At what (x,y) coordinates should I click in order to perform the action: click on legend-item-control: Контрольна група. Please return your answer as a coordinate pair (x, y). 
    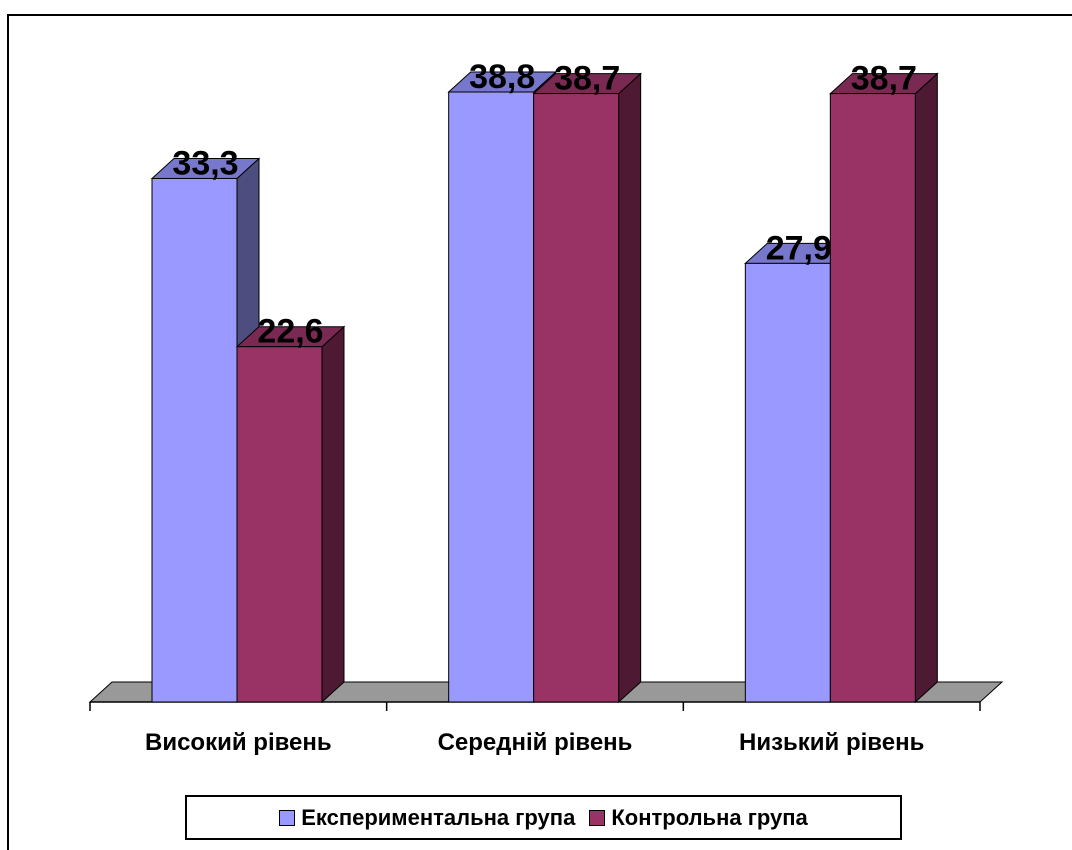
    Looking at the image, I should click on (698, 817).